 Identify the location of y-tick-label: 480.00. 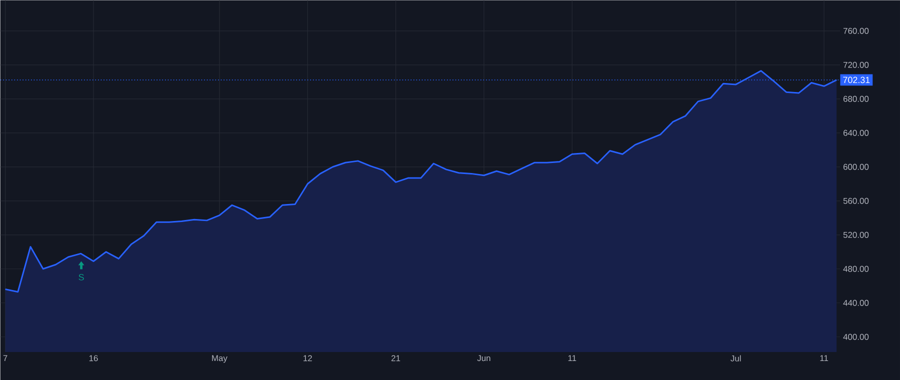
(856, 269).